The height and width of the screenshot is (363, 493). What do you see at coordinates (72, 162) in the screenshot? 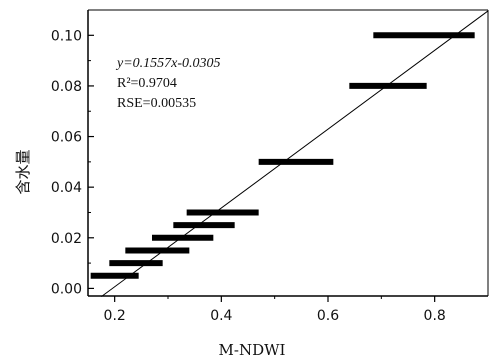
I see `y-axis-ticks: 0.00 0.02 0.04 0.06 0.08 0.10` at bounding box center [72, 162].